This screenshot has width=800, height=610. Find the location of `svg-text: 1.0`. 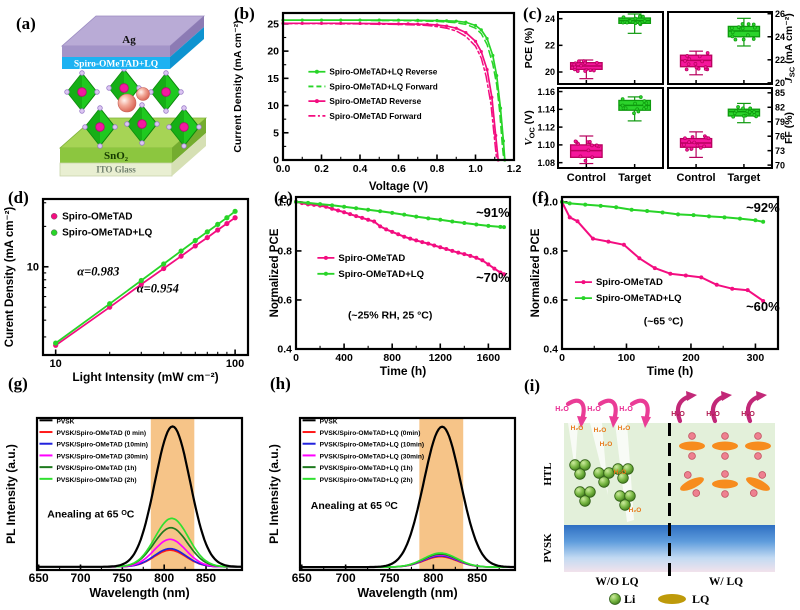

svg-text: 1.0 is located at coordinates (475, 169).